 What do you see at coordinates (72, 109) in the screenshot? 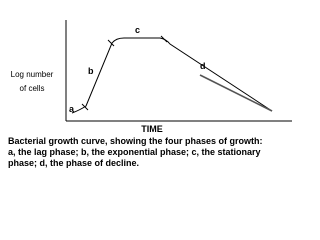
I see `phase-label: a` at bounding box center [72, 109].